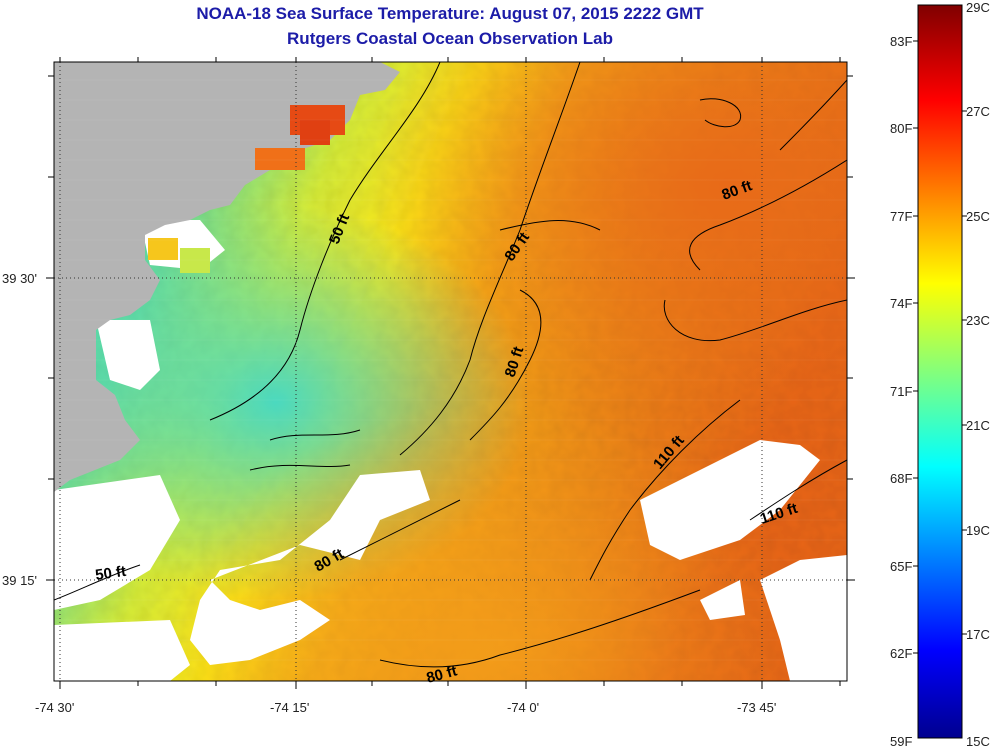 The width and height of the screenshot is (1000, 754). What do you see at coordinates (978, 7) in the screenshot?
I see `cb-c-29: 29C` at bounding box center [978, 7].